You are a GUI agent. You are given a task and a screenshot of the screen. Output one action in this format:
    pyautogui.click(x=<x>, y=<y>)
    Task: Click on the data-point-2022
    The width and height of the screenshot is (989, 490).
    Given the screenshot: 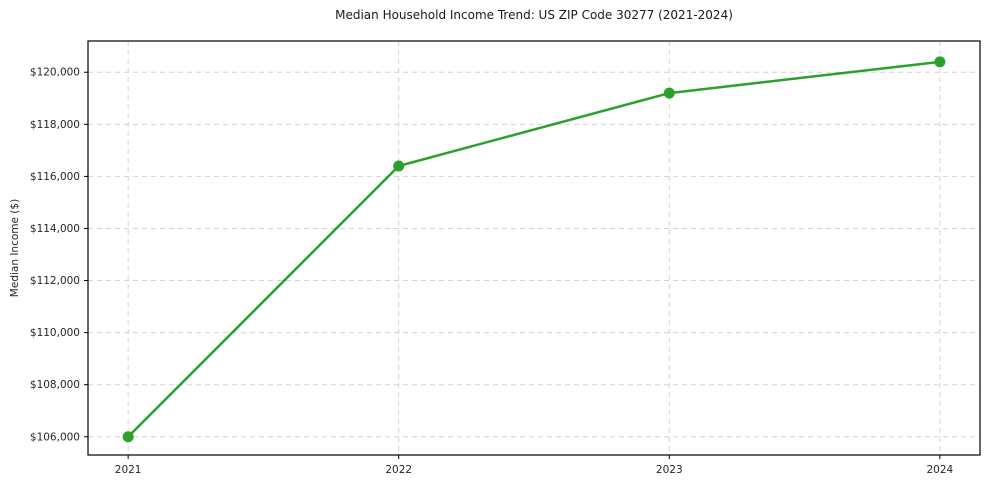 What is the action you would take?
    pyautogui.click(x=399, y=166)
    